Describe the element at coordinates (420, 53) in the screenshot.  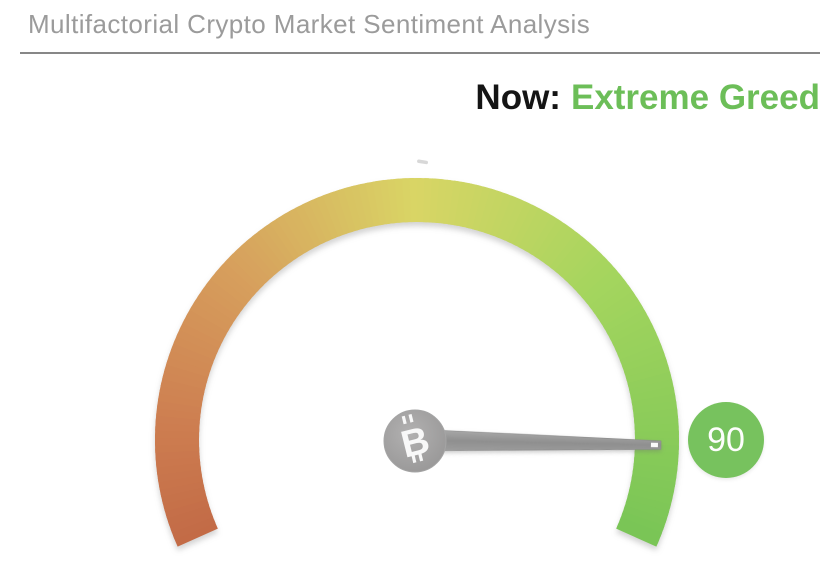
I see `header-divider` at that location.